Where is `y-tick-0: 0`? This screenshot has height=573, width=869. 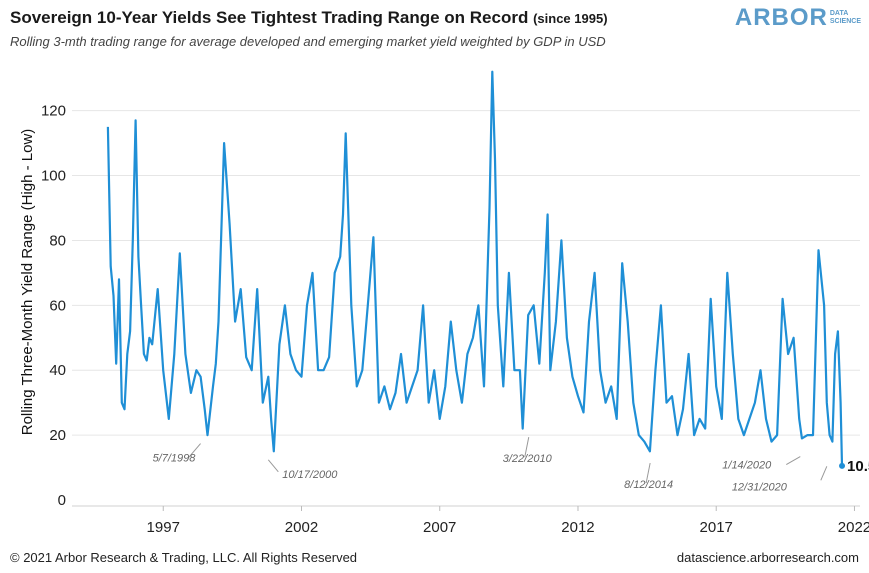
y-tick-0: 0 is located at coordinates (62, 500).